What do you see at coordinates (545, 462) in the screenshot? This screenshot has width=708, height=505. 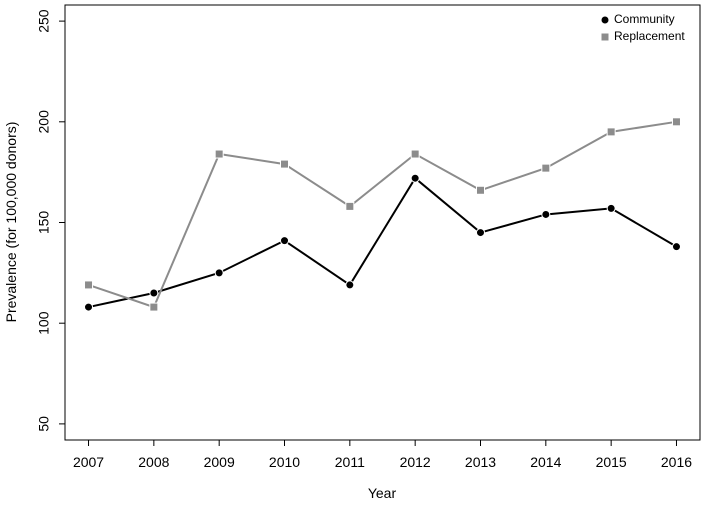 I see `x-tick-label: 2014` at bounding box center [545, 462].